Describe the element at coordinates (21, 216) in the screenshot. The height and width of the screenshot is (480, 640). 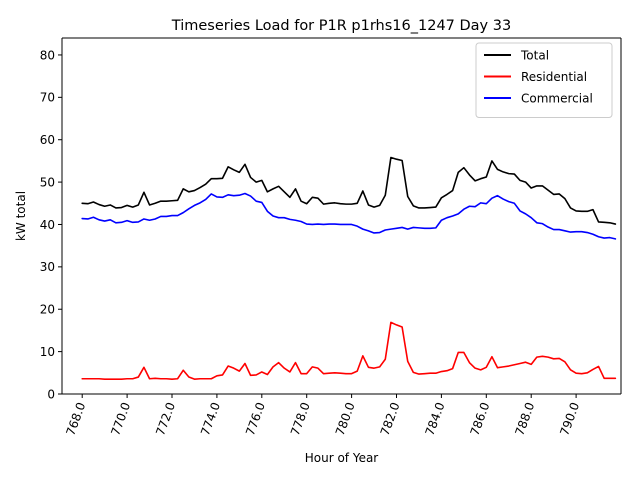
I see `y-axis-label: kW total` at that location.